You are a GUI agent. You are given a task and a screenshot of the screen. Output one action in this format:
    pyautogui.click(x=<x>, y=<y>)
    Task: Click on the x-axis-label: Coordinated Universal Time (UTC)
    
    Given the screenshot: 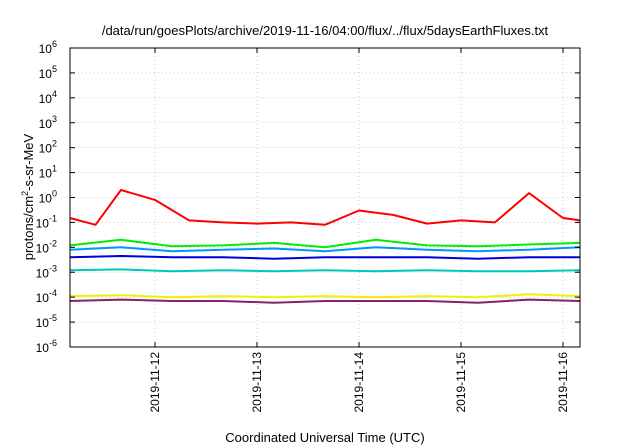 What is the action you would take?
    pyautogui.click(x=324, y=437)
    